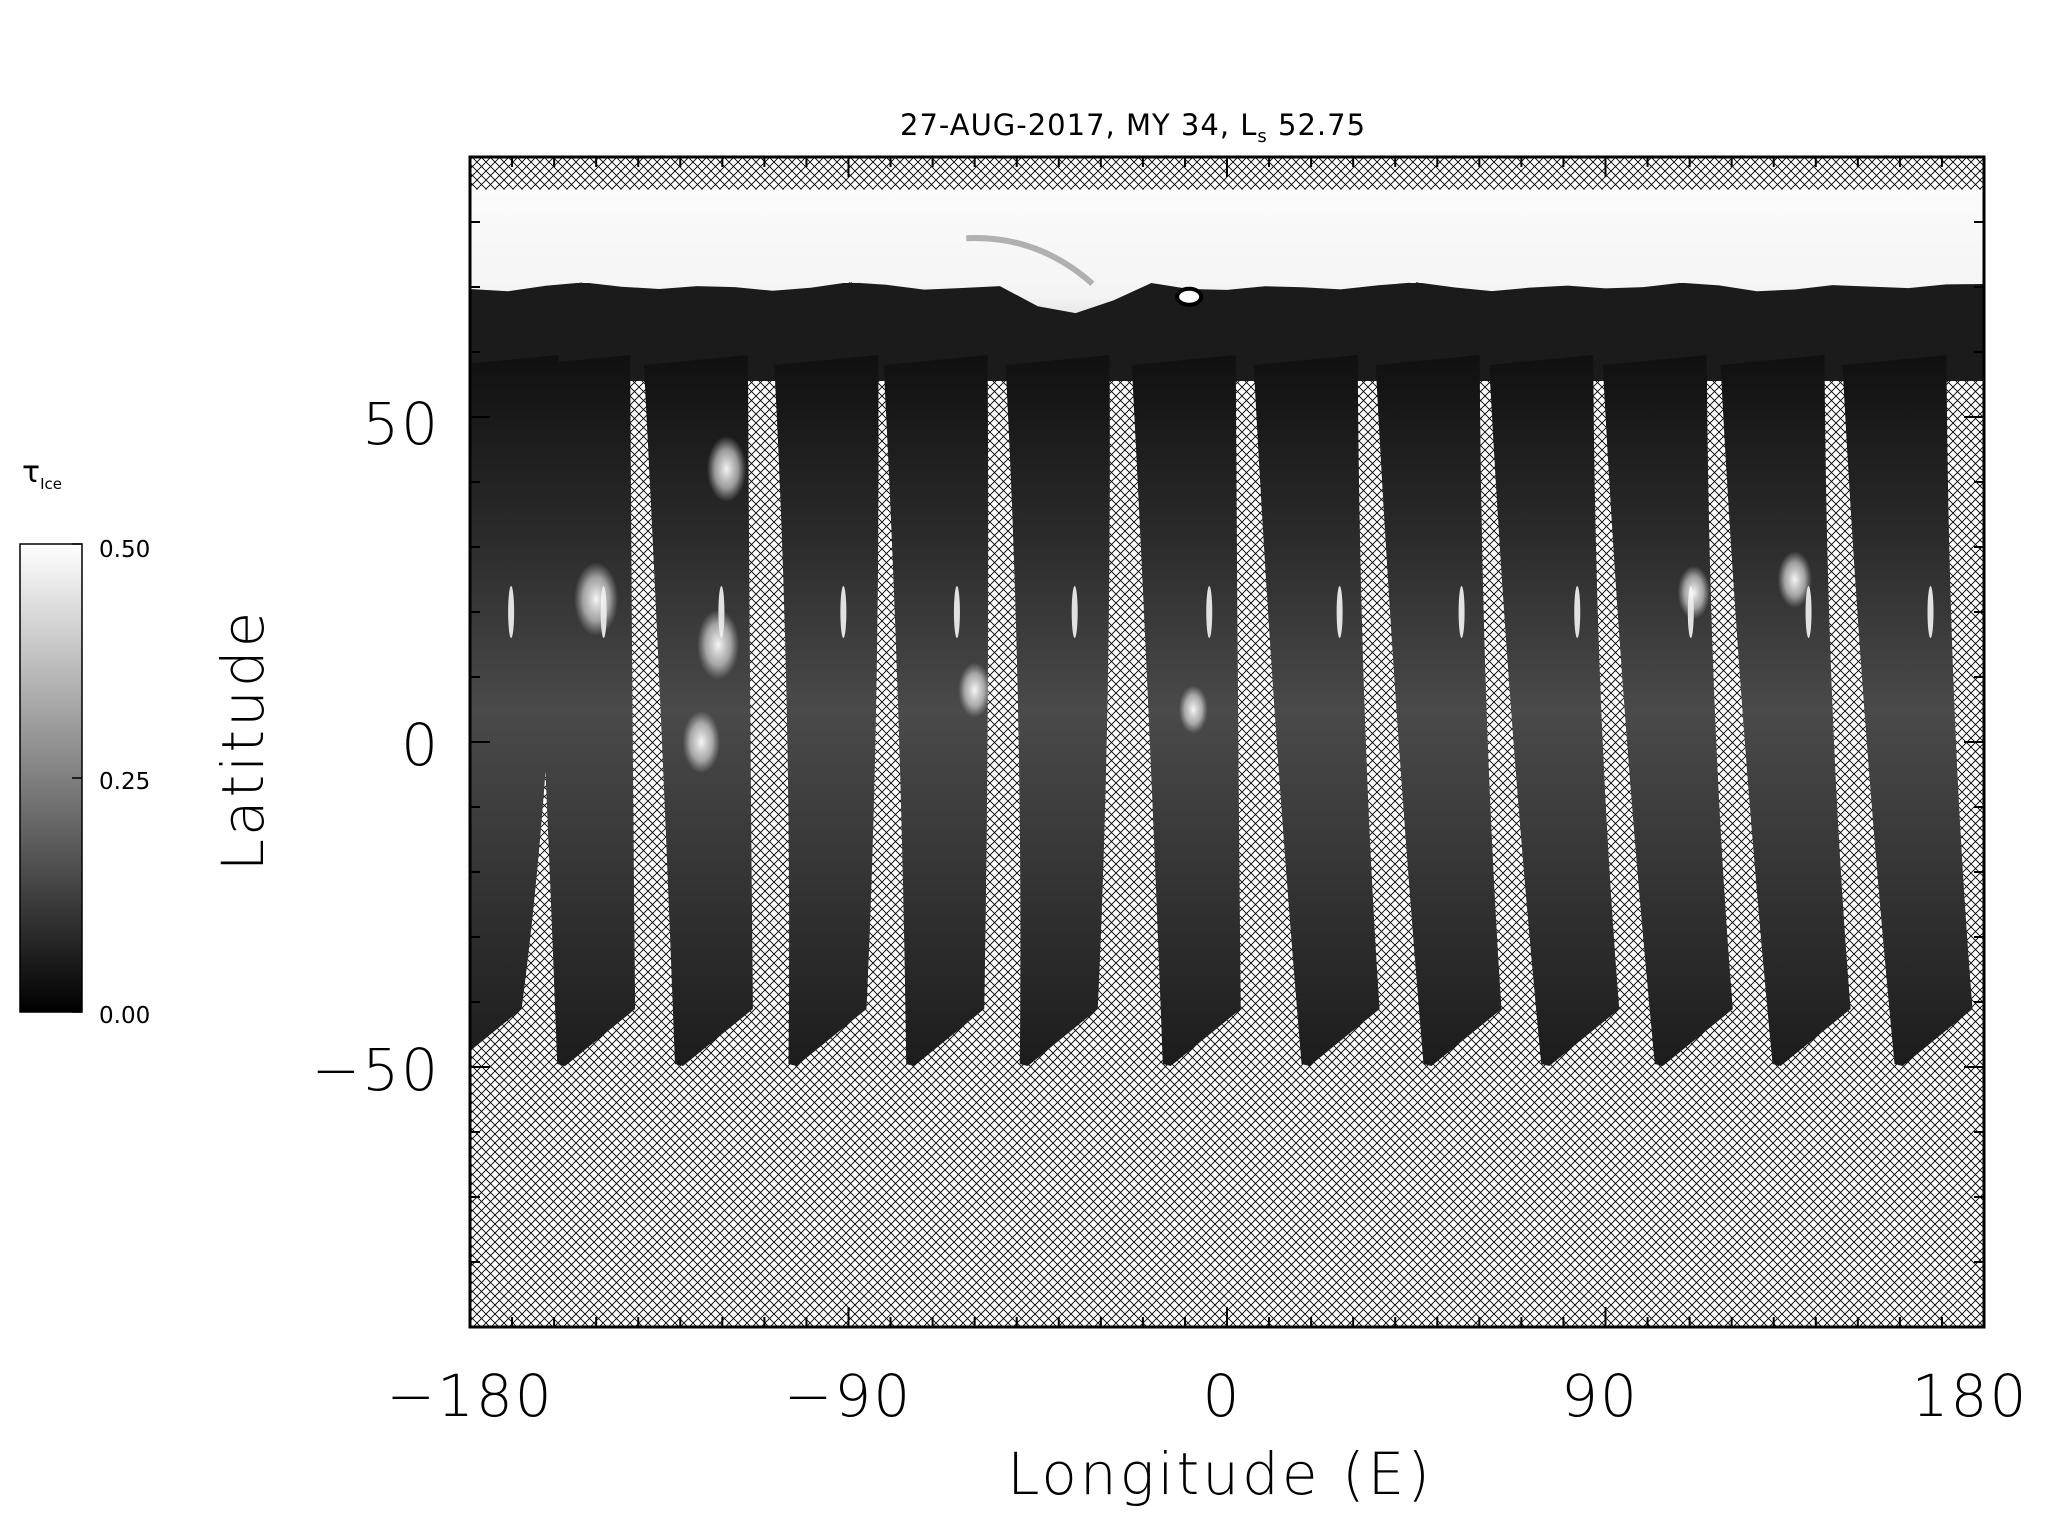  What do you see at coordinates (1189, 296) in the screenshot?
I see `crater-ring` at bounding box center [1189, 296].